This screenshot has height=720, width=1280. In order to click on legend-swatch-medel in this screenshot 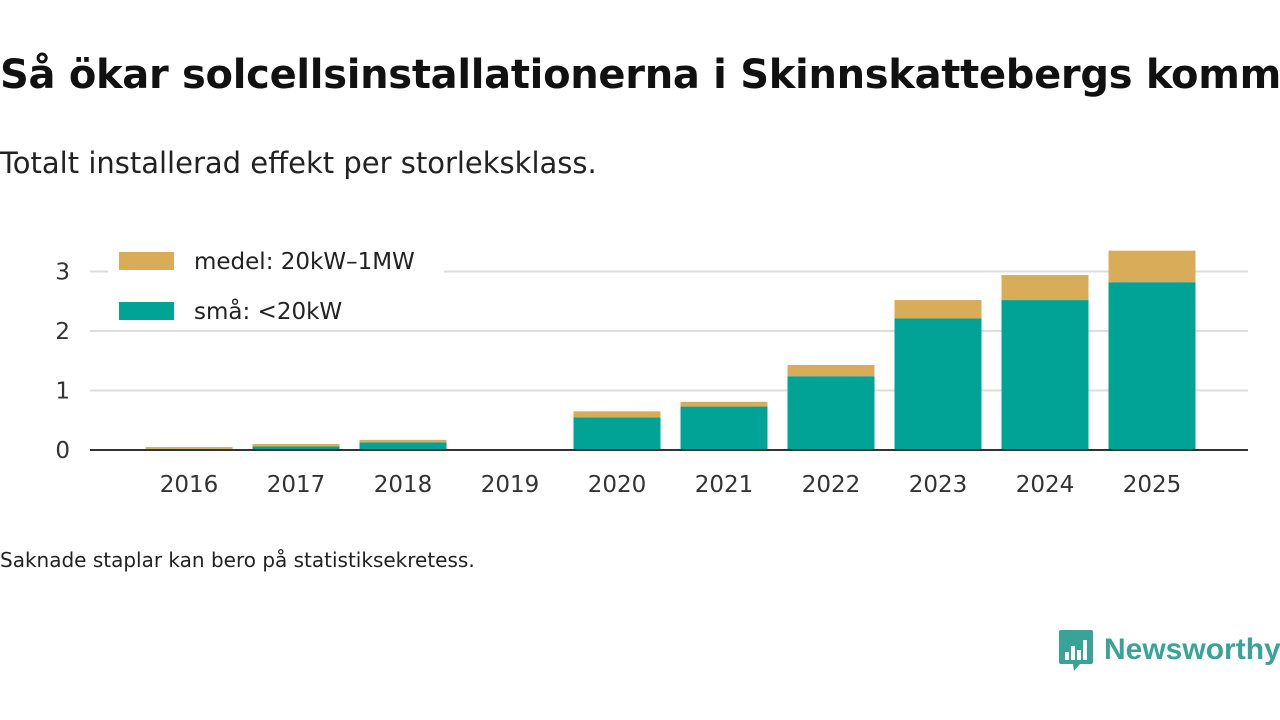, I will do `click(146, 261)`.